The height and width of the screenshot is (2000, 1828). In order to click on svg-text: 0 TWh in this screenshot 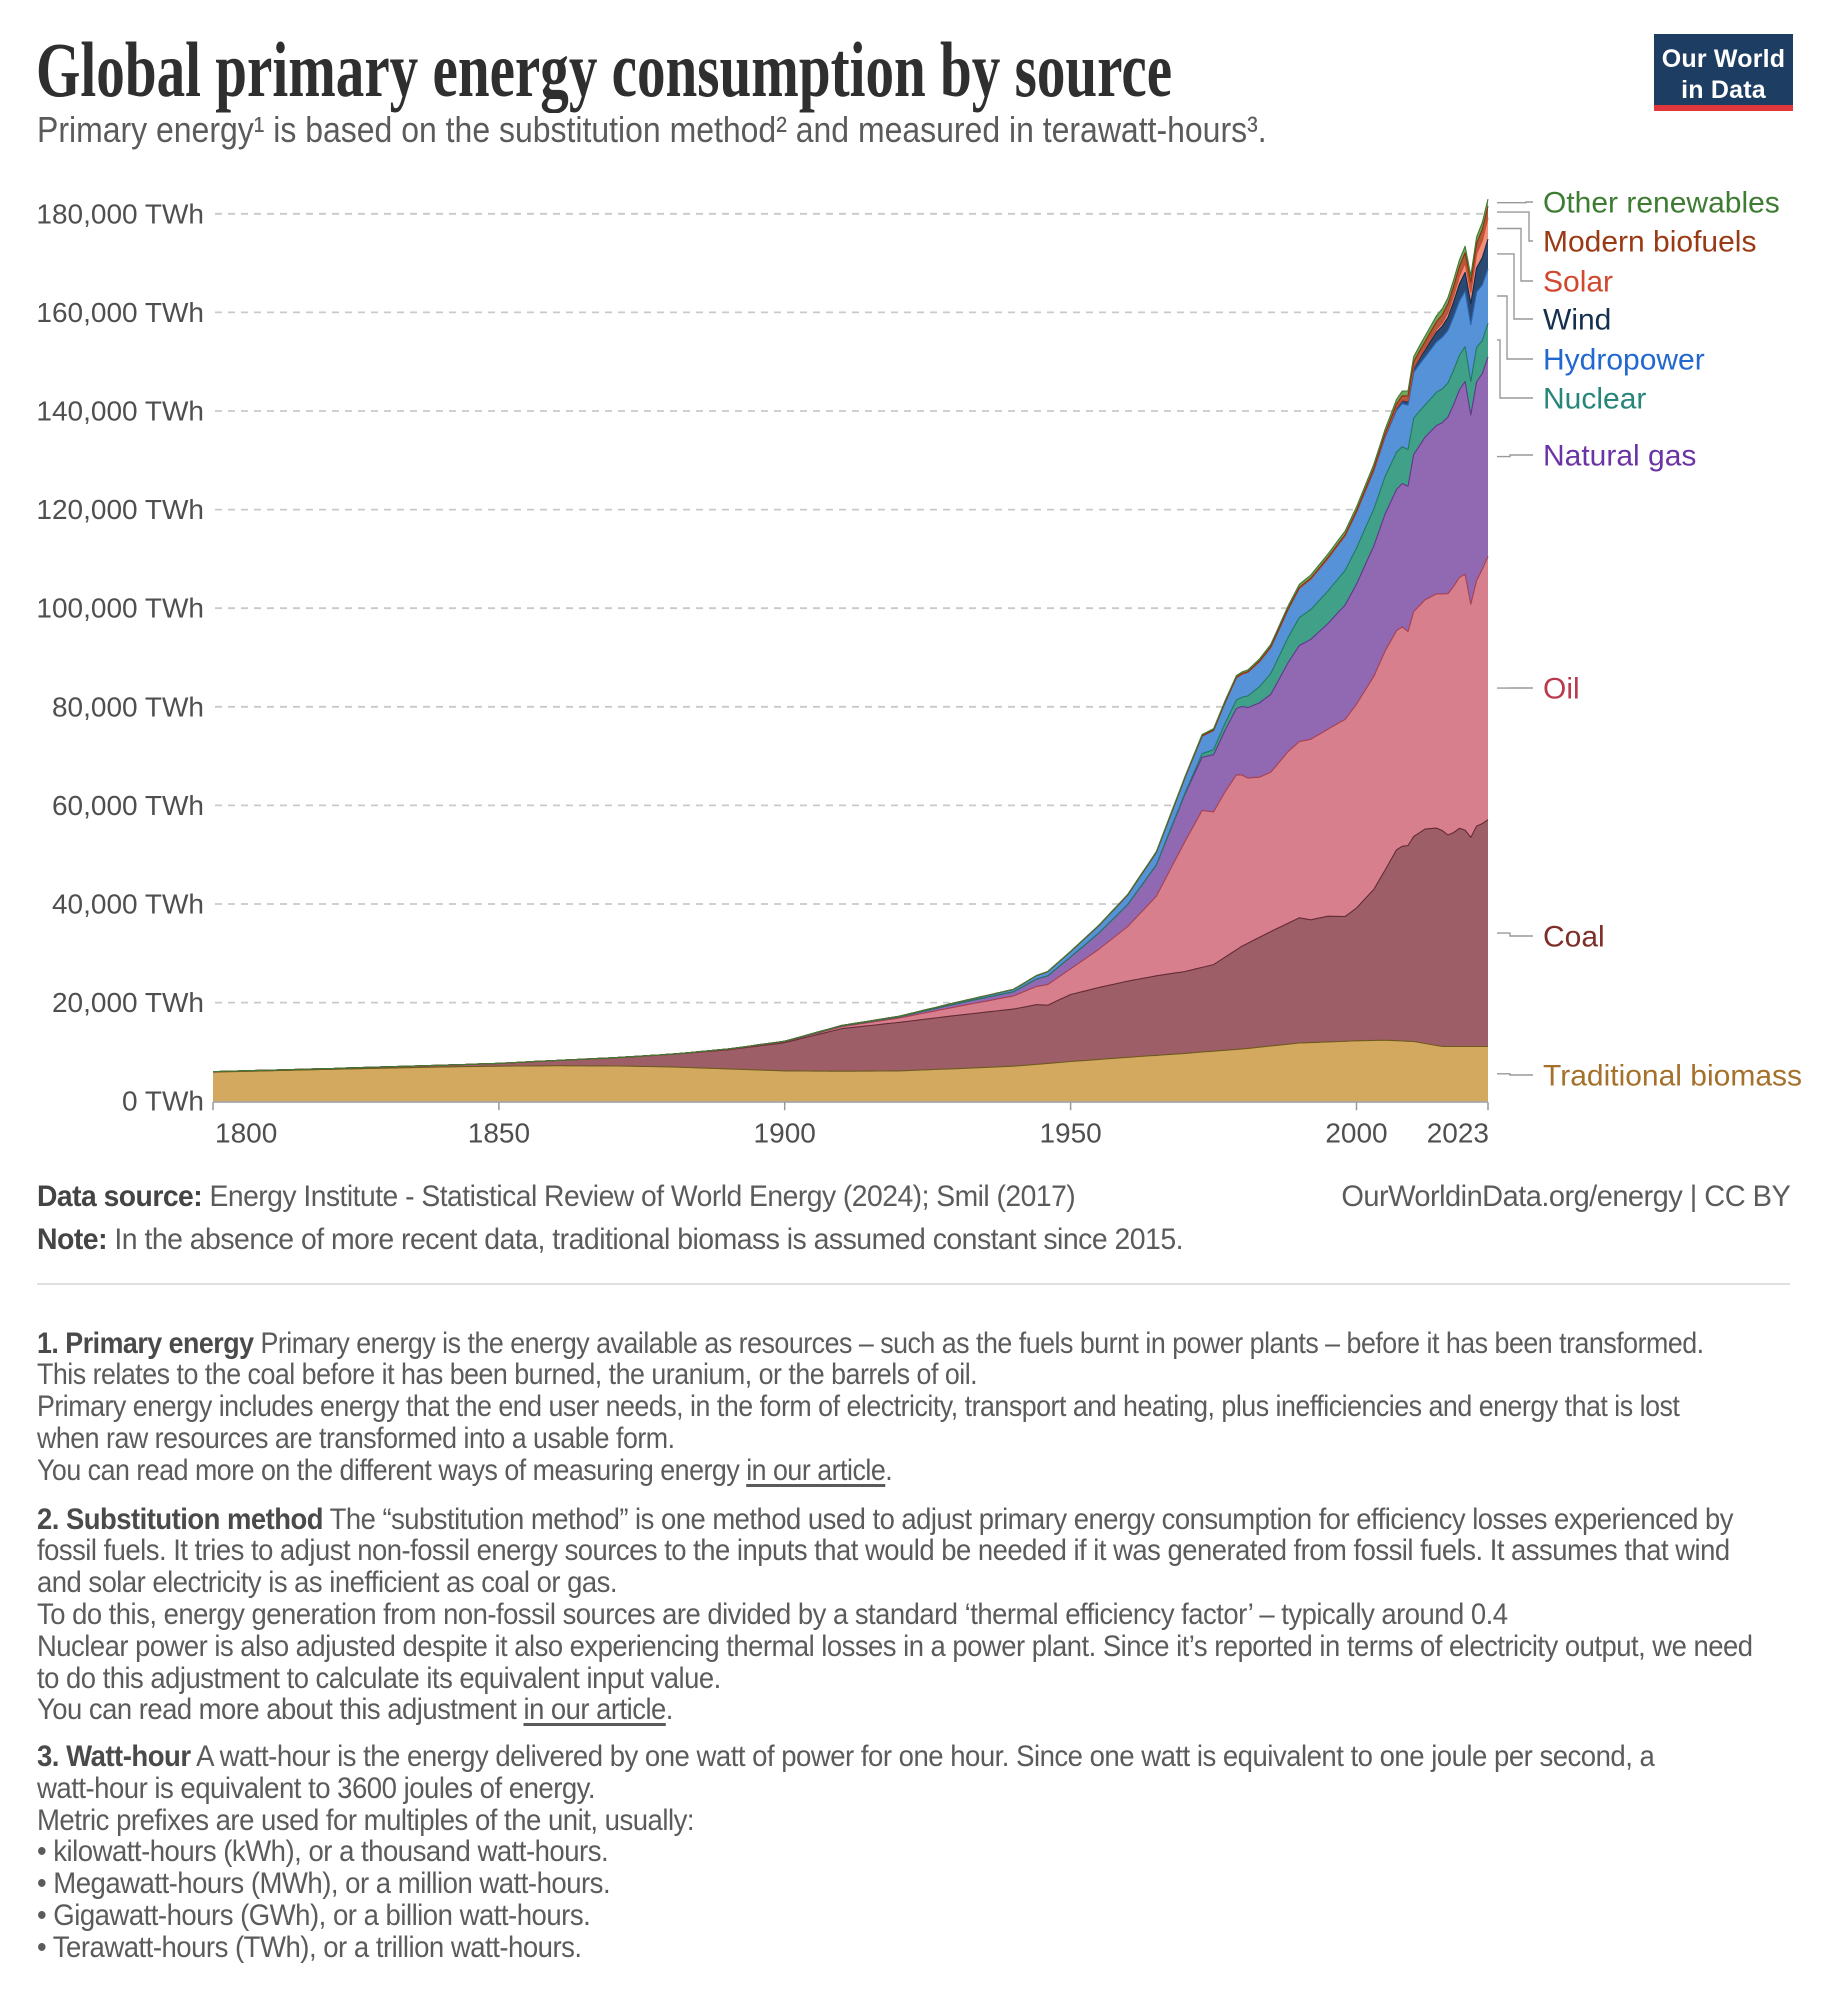, I will do `click(163, 1101)`.